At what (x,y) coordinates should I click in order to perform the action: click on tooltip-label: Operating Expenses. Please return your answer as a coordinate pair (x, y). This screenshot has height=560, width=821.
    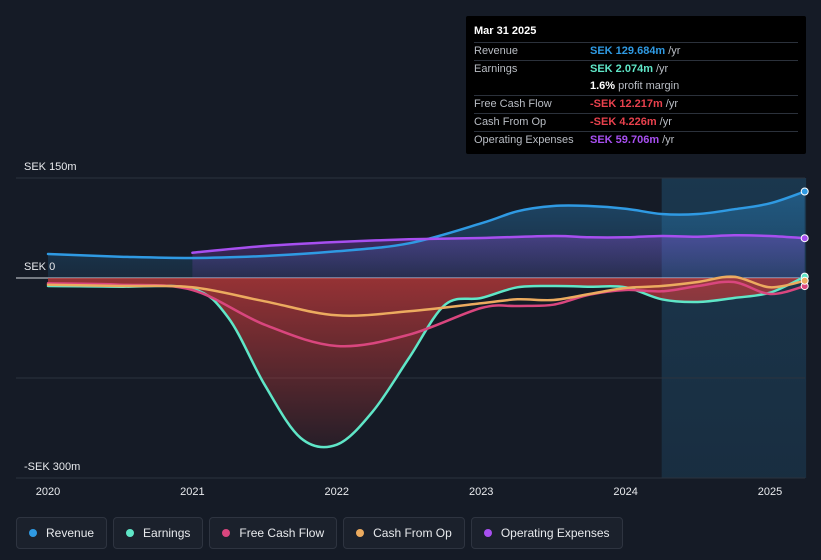
    Looking at the image, I should click on (524, 140).